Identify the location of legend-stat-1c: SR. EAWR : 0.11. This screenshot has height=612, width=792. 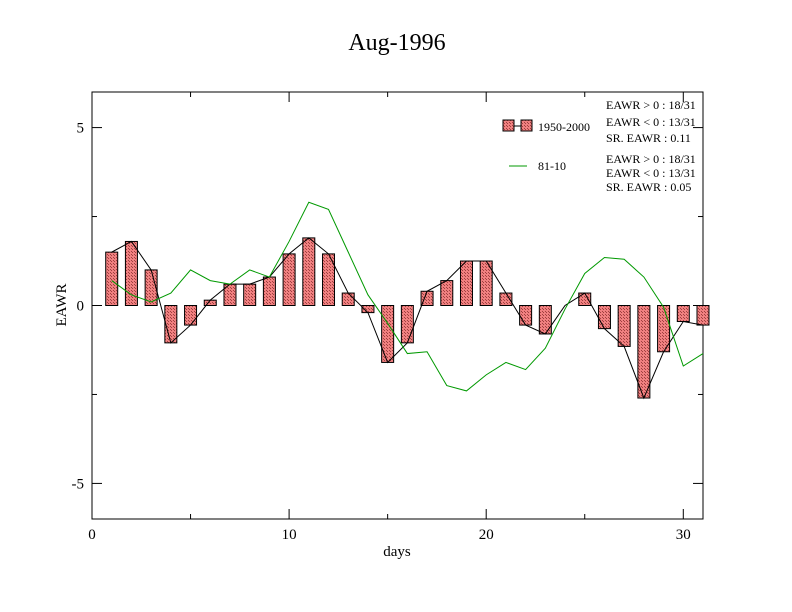
(648, 138).